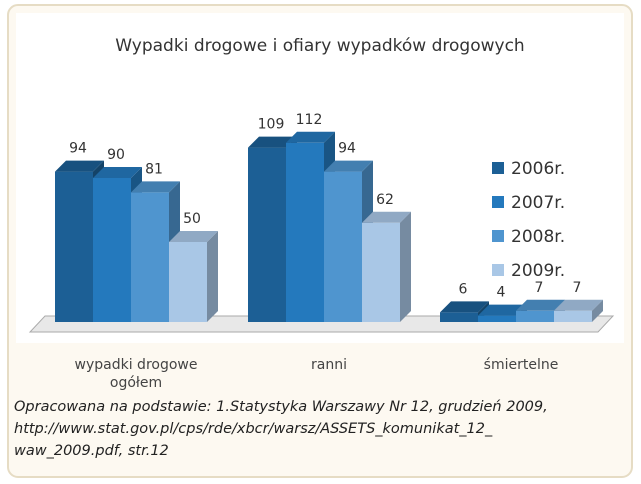  Describe the element at coordinates (271, 125) in the screenshot. I see `data-label: 109` at that location.